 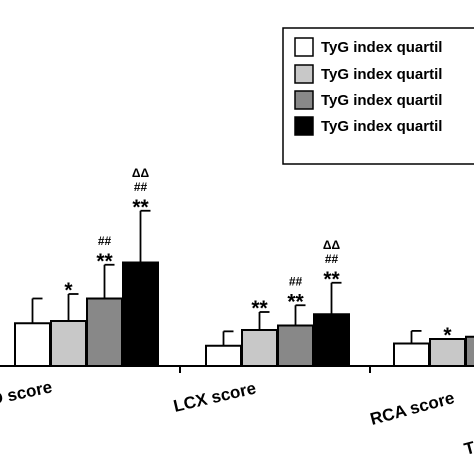 I want to click on category-label: T, so click(x=468, y=448).